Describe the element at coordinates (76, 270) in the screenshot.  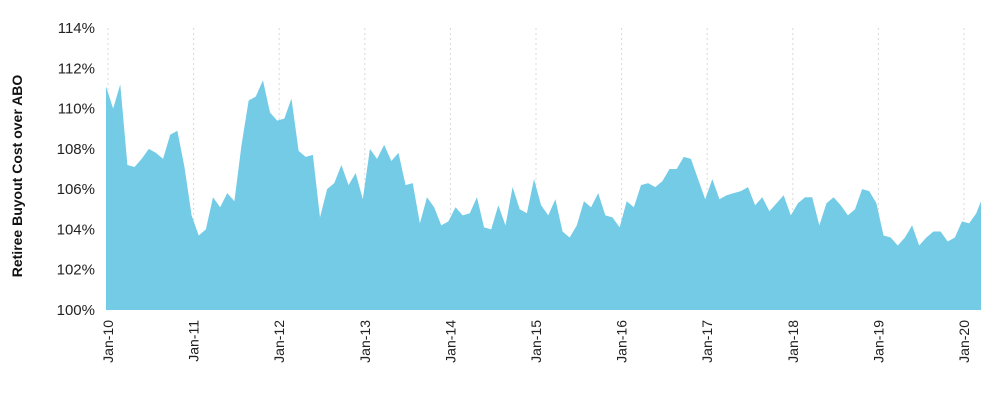
I see `y-tick-label: 102%` at that location.